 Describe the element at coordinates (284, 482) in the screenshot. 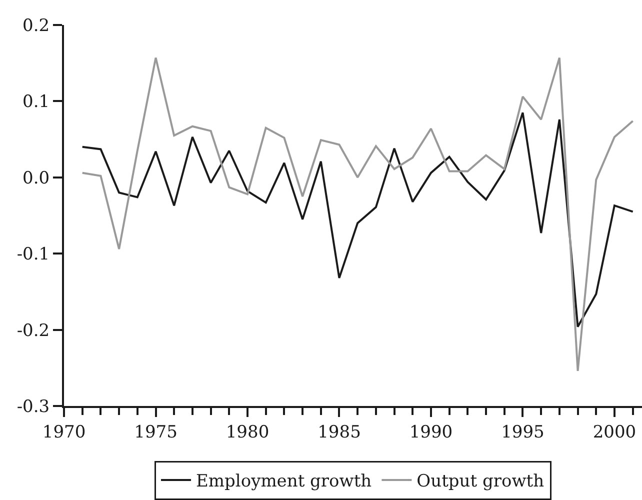

I see `legend-label: Employment growth` at that location.